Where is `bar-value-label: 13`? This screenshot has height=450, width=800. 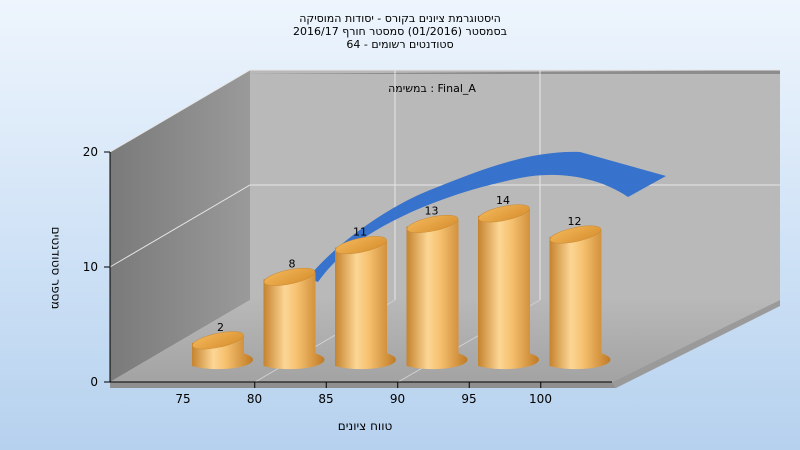
bar-value-label: 13 is located at coordinates (432, 210).